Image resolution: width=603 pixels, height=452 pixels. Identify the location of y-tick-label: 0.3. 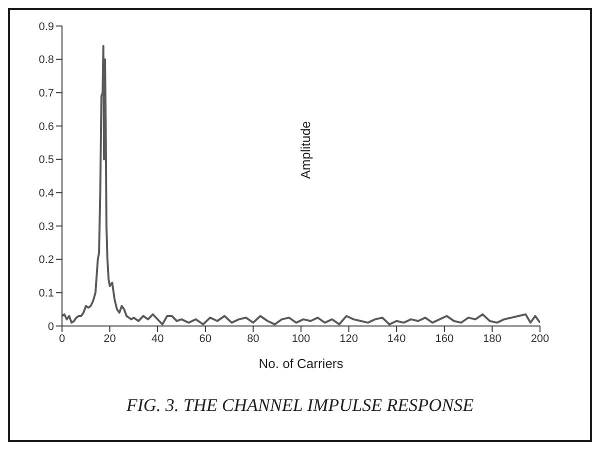
(46, 226).